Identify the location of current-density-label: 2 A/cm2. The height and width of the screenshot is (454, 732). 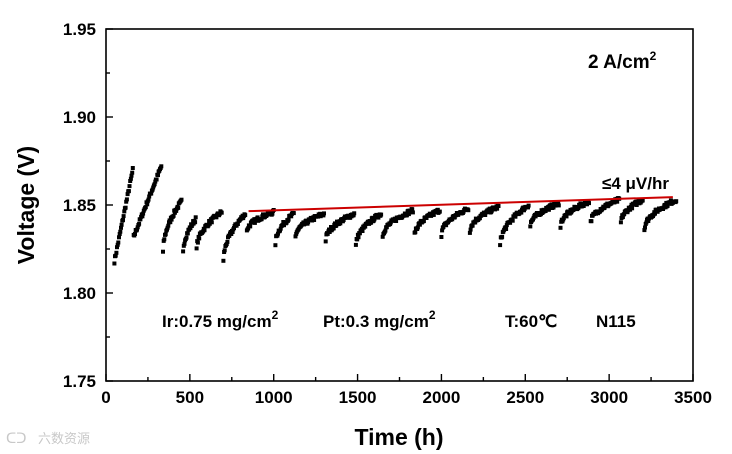
(622, 61).